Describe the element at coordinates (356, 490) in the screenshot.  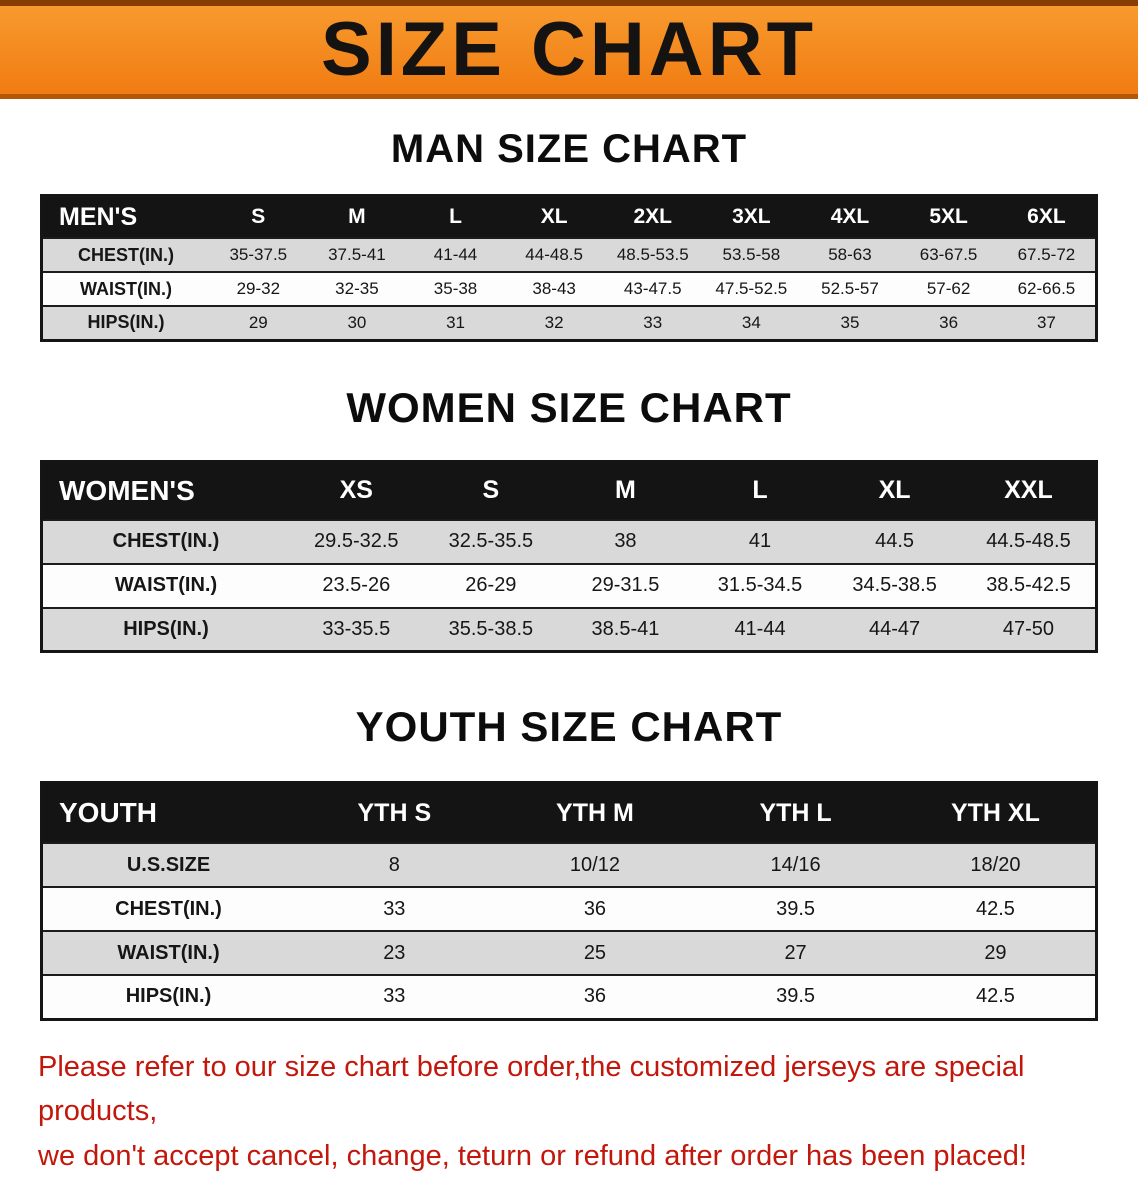
I see `women-col-header: XS` at that location.